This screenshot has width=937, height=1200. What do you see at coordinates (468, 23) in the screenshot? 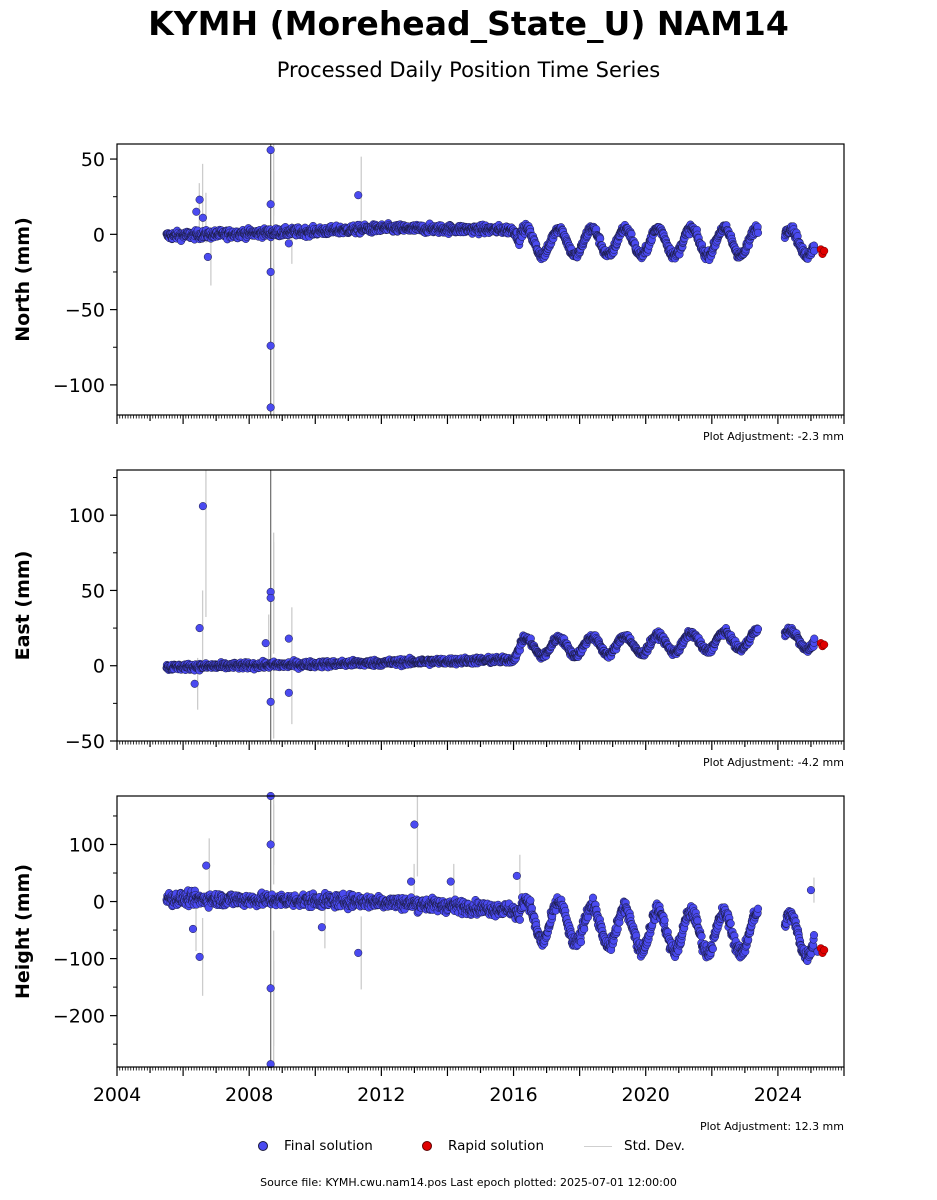
I see `page-title: KYMH (Morehead_State_U) NAM14` at bounding box center [468, 23].